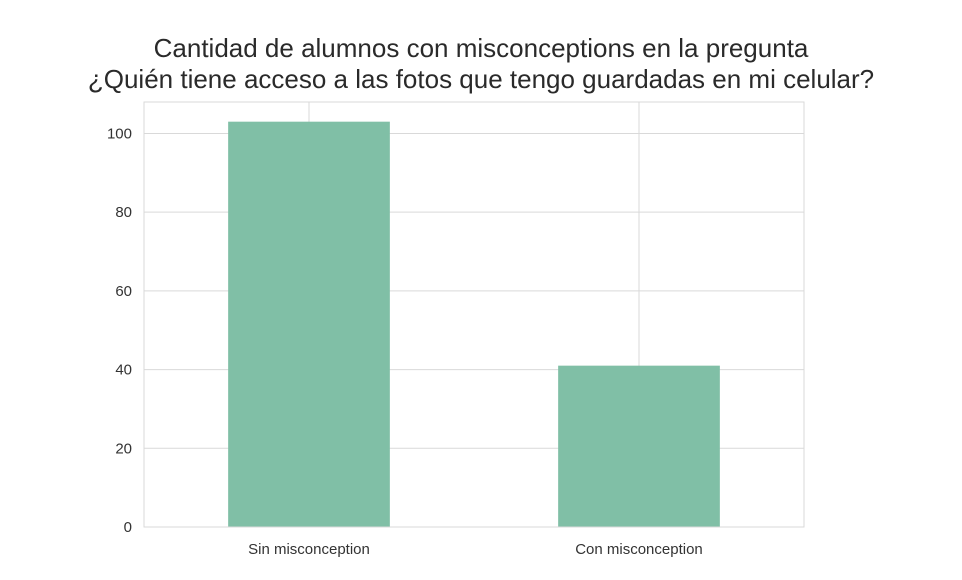 This screenshot has width=962, height=580. Describe the element at coordinates (123, 212) in the screenshot. I see `y-tick-label: 80` at that location.